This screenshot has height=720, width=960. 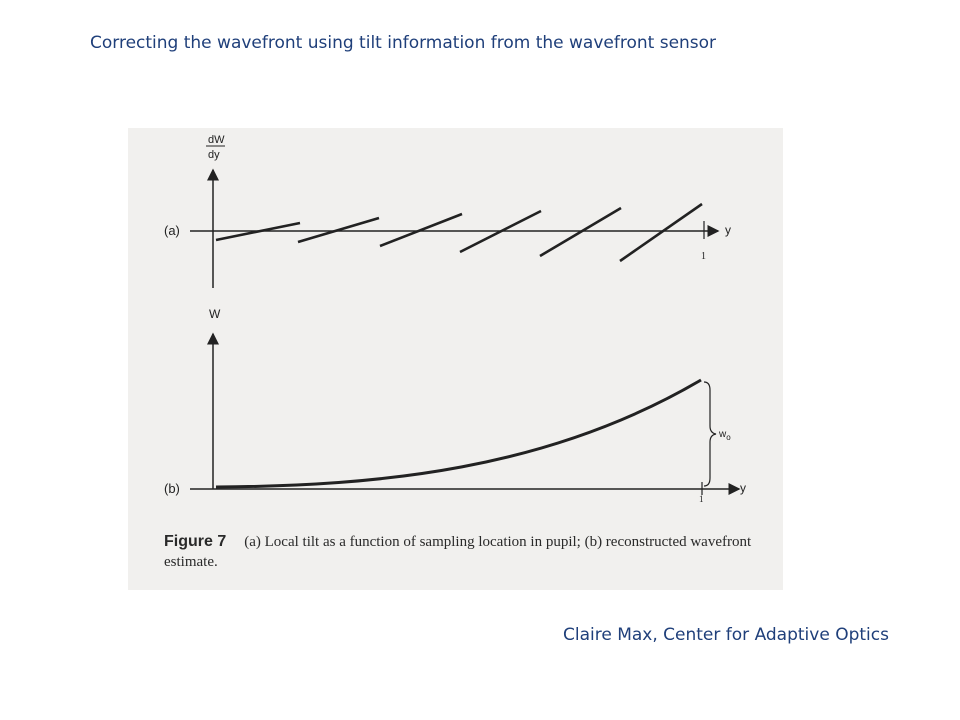 What do you see at coordinates (726, 635) in the screenshot?
I see `credit-text: Claire Max, Center for Adaptive Optics` at bounding box center [726, 635].